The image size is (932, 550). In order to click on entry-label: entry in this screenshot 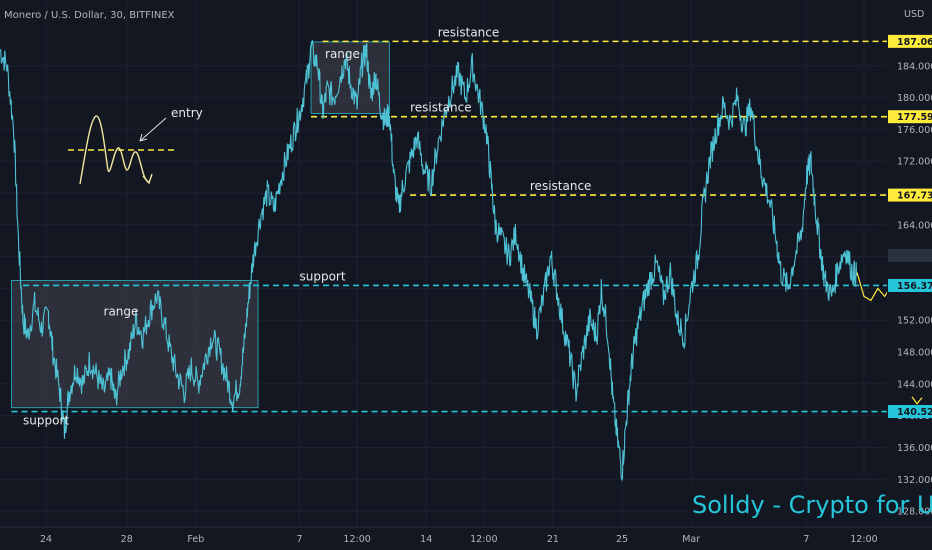, I will do `click(187, 113)`.